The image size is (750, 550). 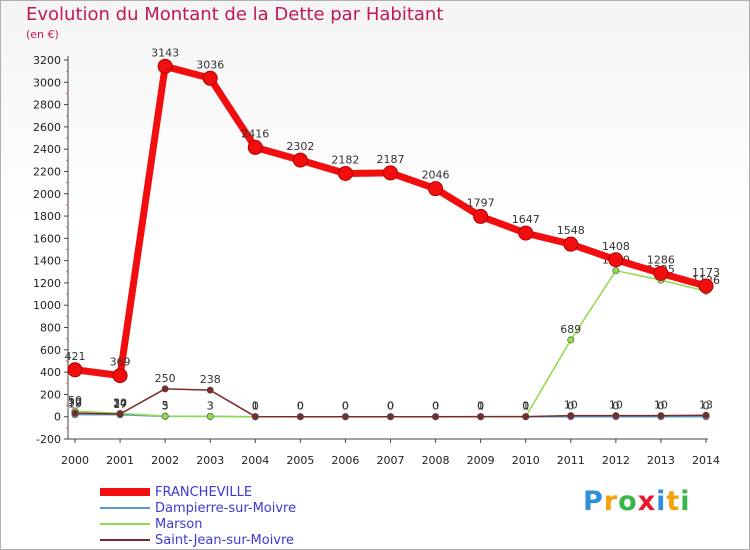 I want to click on data-label-francheville: 369, so click(x=120, y=362).